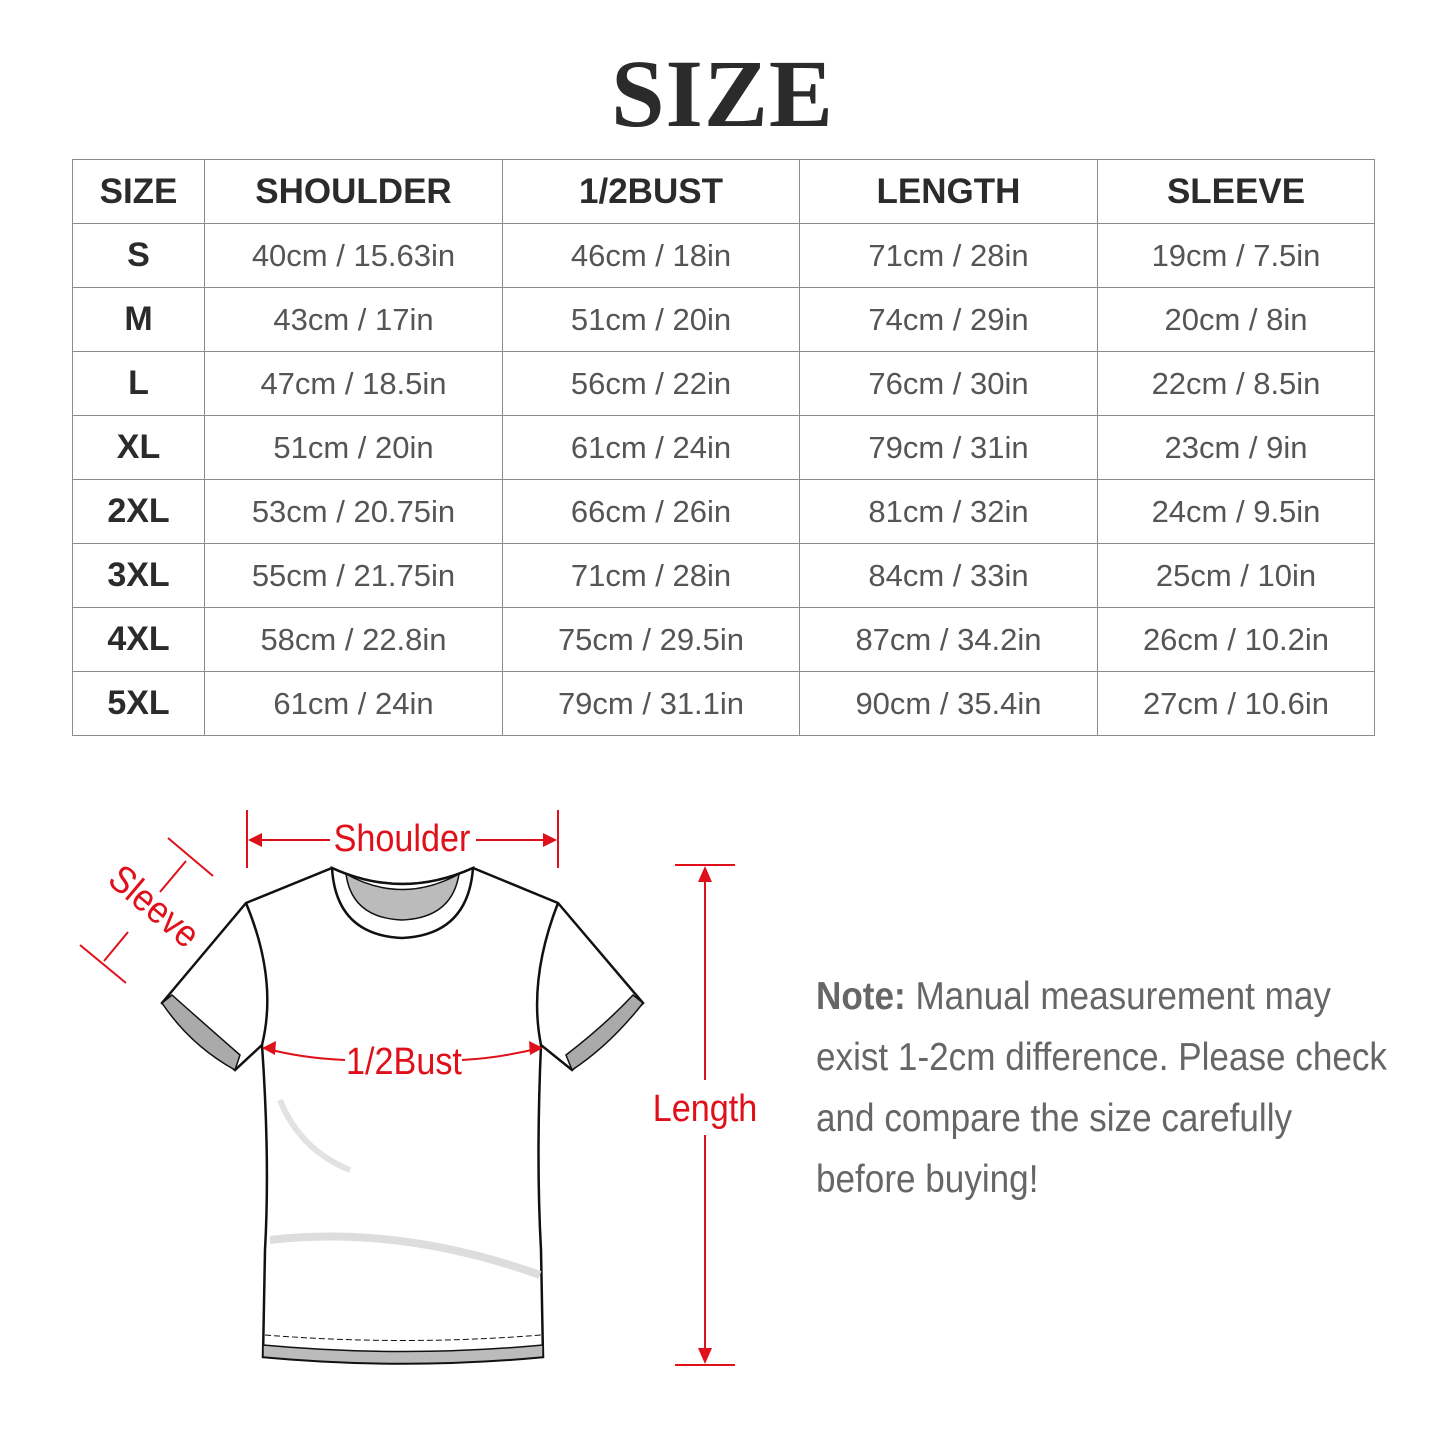 The image size is (1445, 1445). Describe the element at coordinates (353, 383) in the screenshot. I see `measurement-cell: 47cm / 18.5in` at that location.